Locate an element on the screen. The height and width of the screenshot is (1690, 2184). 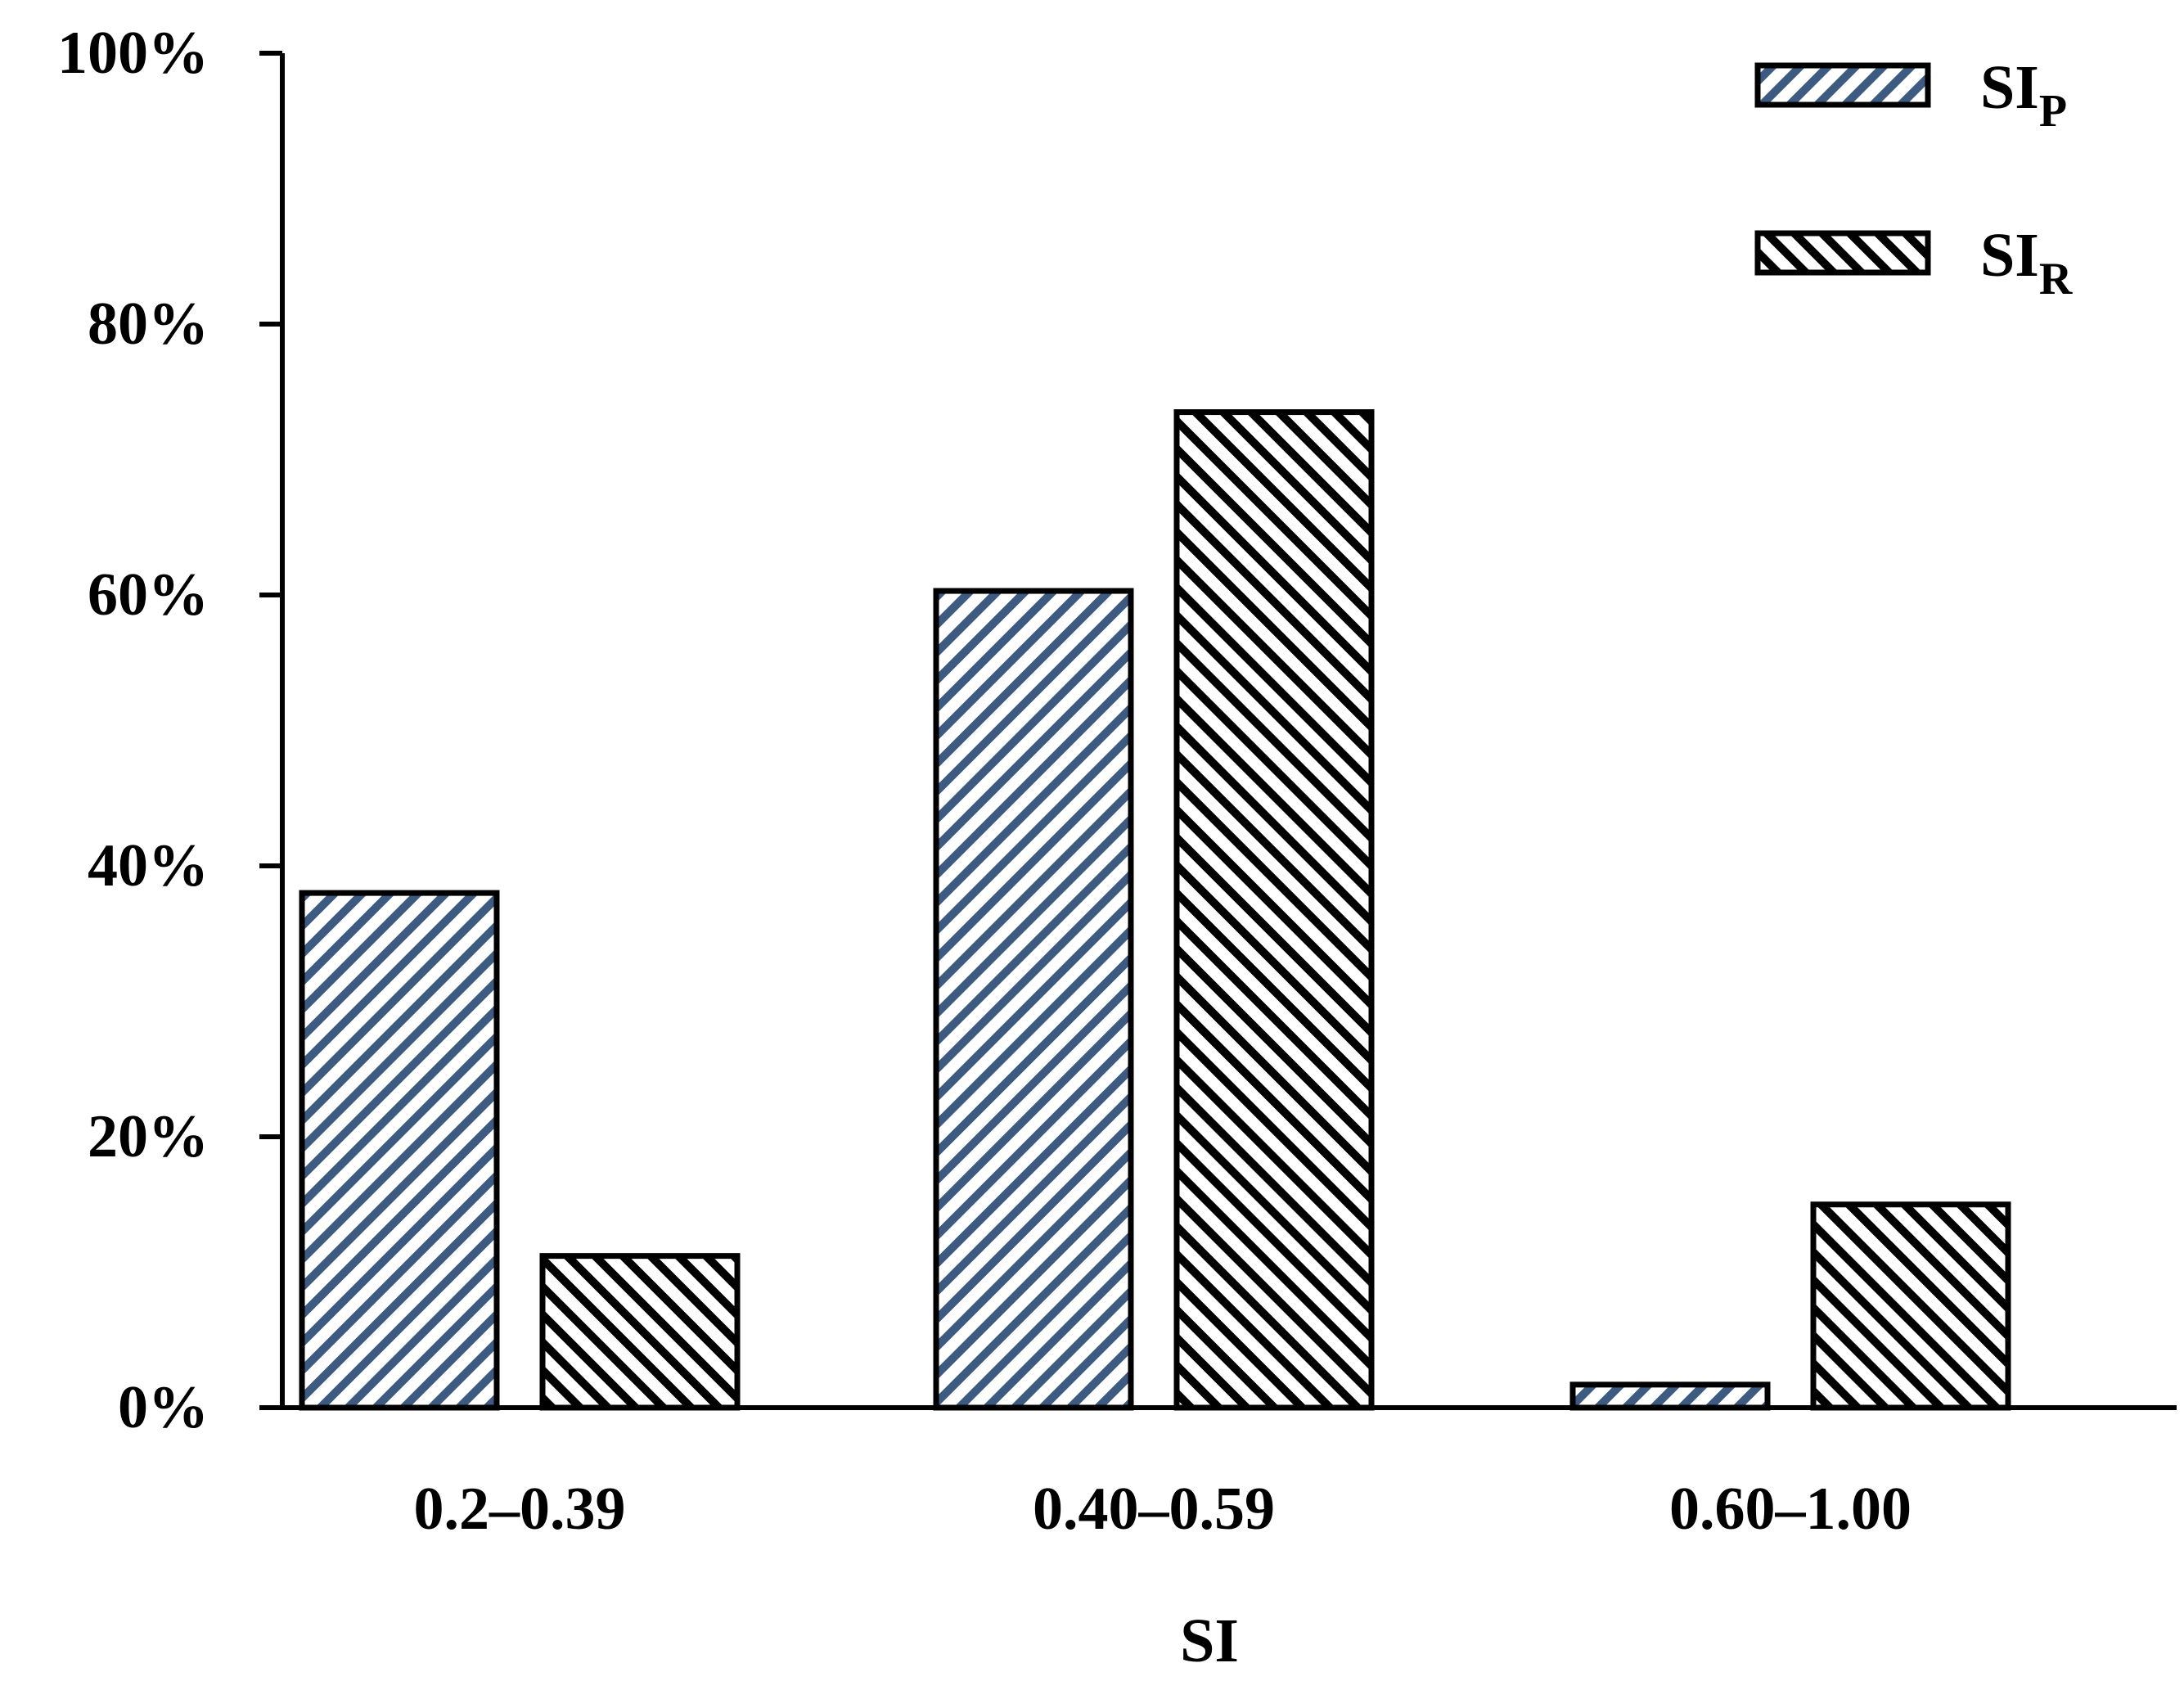
x-axis-title: SI is located at coordinates (1209, 1641).